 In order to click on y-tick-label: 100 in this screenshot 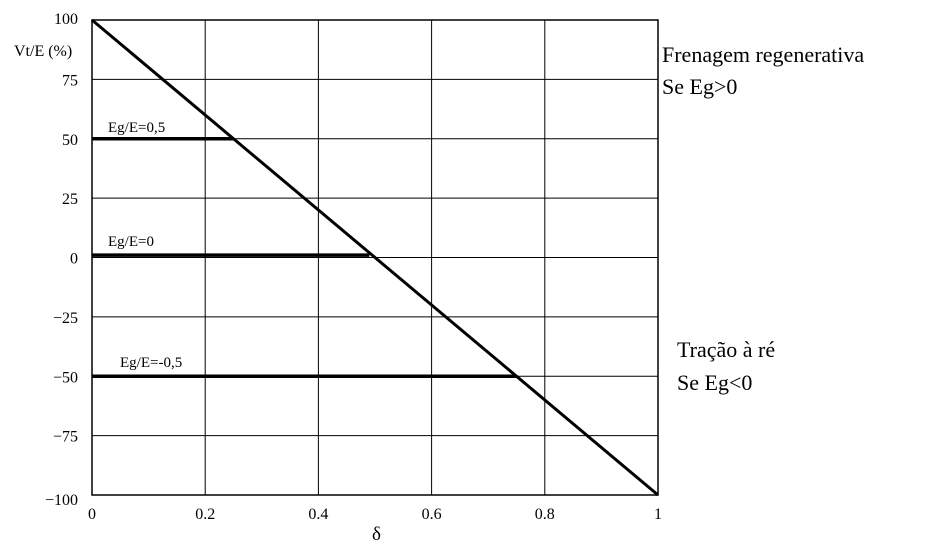, I will do `click(66, 19)`.